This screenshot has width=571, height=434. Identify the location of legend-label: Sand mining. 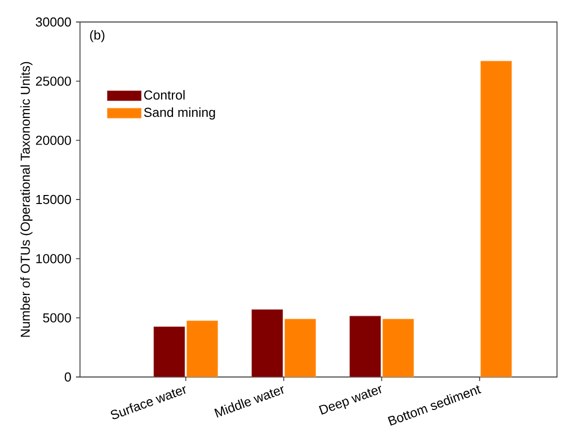
(179, 113).